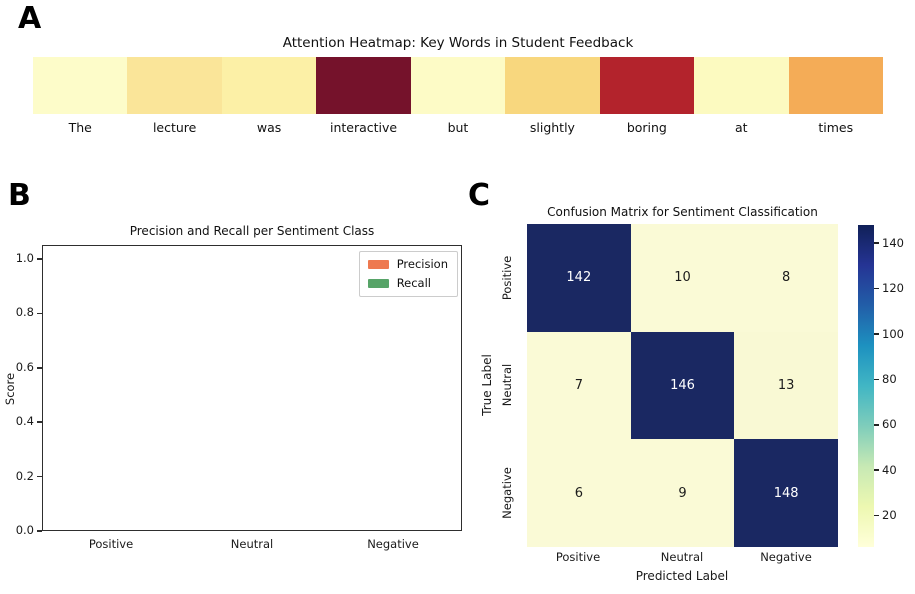 The image size is (915, 594). Describe the element at coordinates (136, 414) in the screenshot. I see `bar-recall-positive` at that location.